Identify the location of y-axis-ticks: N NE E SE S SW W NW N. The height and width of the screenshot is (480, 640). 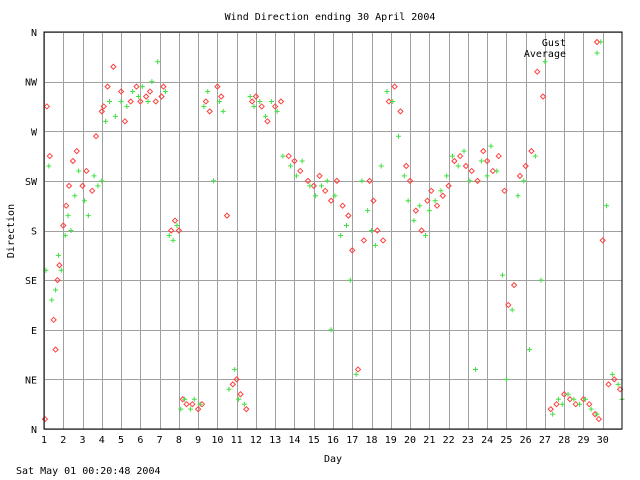
(31, 232).